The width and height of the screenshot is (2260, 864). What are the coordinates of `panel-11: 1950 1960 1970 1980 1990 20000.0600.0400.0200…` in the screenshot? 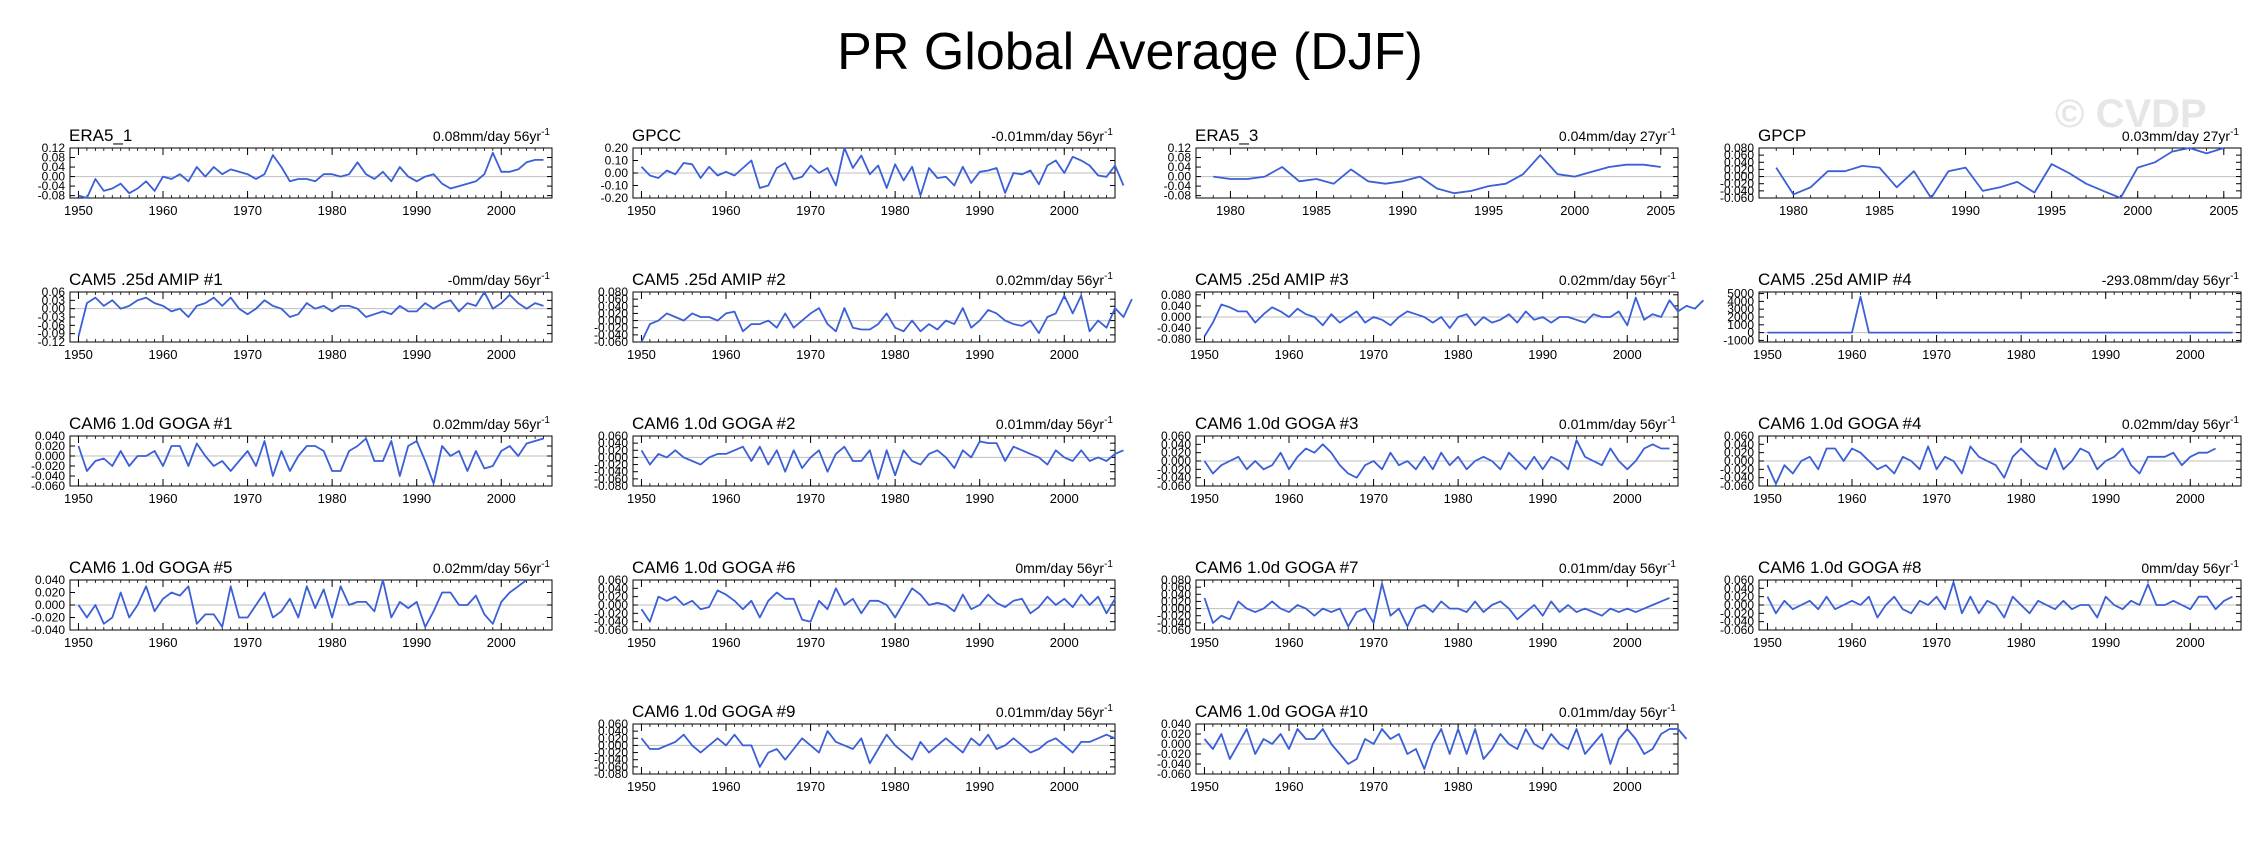 It's located at (1981, 460).